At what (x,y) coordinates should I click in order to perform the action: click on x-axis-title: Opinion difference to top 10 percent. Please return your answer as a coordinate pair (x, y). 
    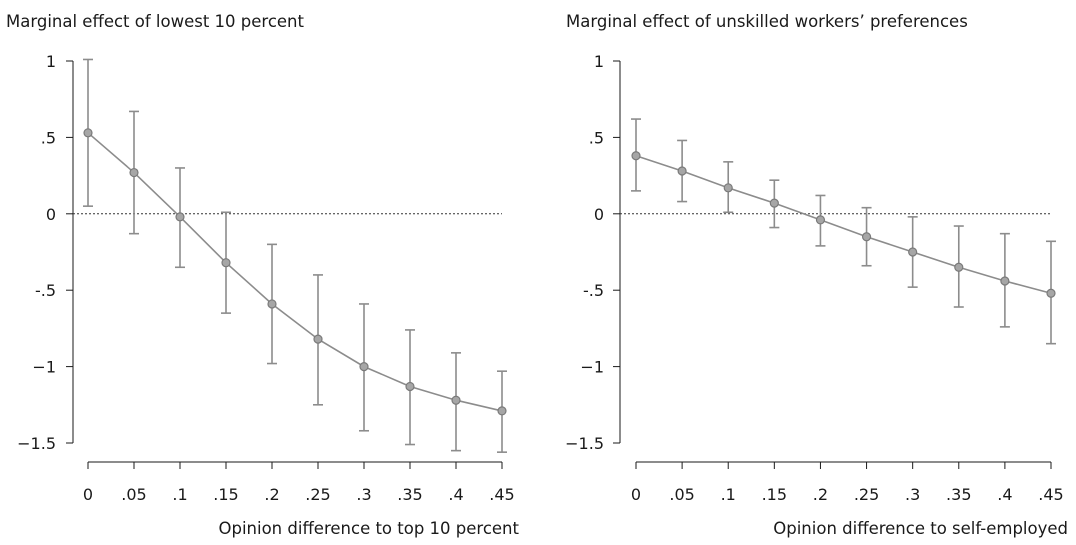
    Looking at the image, I should click on (369, 528).